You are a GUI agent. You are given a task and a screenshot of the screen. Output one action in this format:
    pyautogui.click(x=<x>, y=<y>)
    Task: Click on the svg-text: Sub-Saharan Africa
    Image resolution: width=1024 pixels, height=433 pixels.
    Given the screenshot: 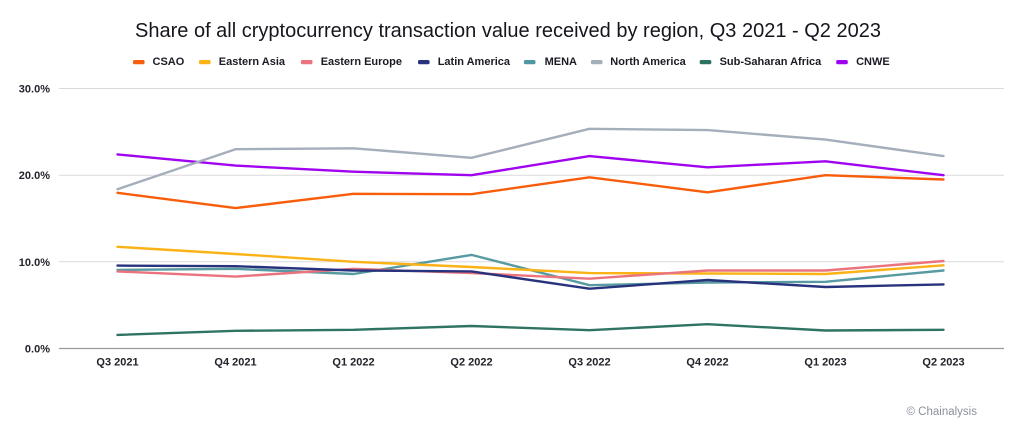 What is the action you would take?
    pyautogui.click(x=771, y=62)
    